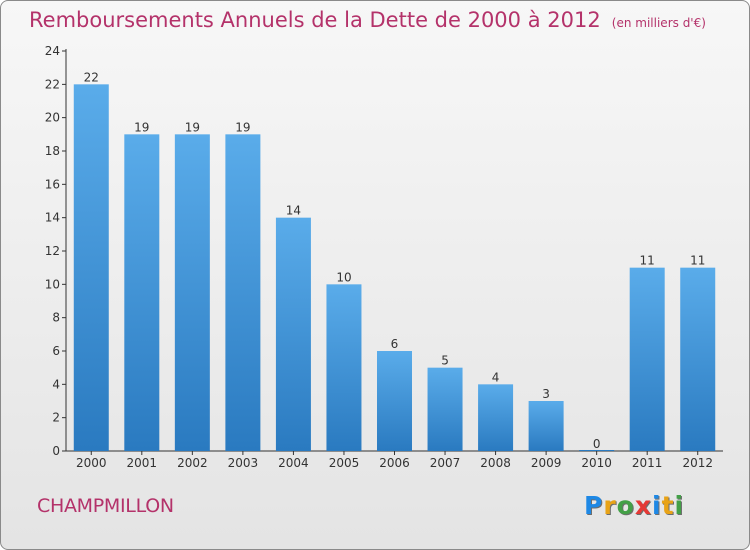 The width and height of the screenshot is (750, 550). Describe the element at coordinates (495, 463) in the screenshot. I see `x-tick-label: 2008` at that location.